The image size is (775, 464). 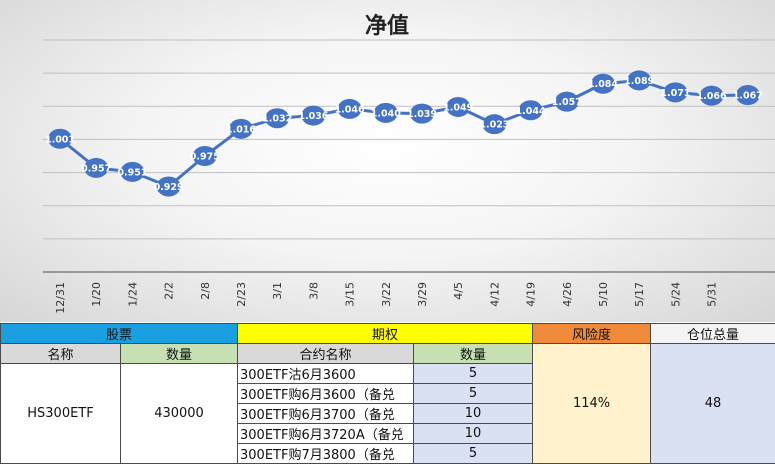 I want to click on option-contract-name: 300ETF购6月3720A（备兑, so click(x=326, y=433).